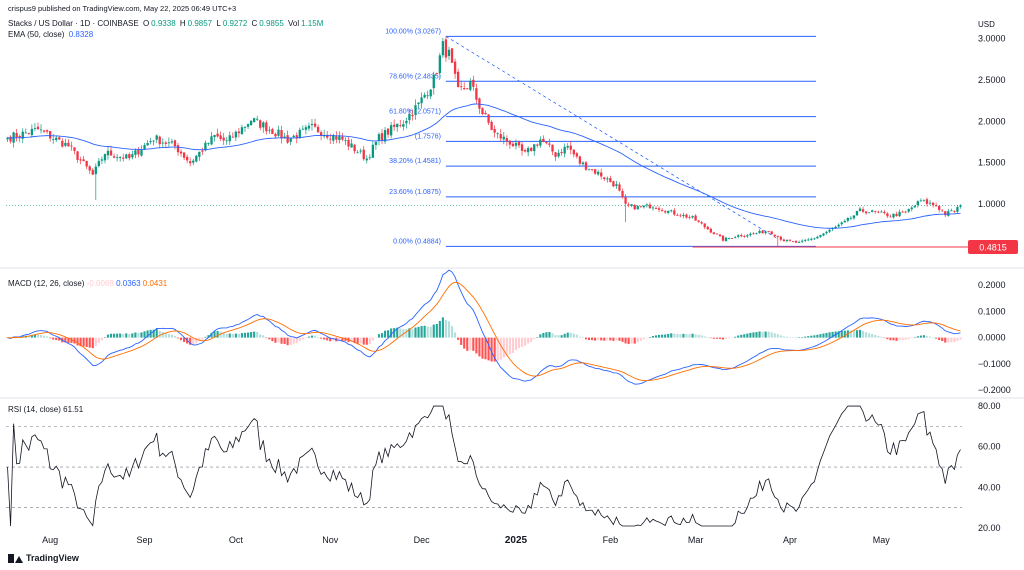 This screenshot has height=570, width=1024. What do you see at coordinates (73, 23) in the screenshot?
I see `symbol-name: Stacks / US Dollar · 1D · COINBASE` at bounding box center [73, 23].